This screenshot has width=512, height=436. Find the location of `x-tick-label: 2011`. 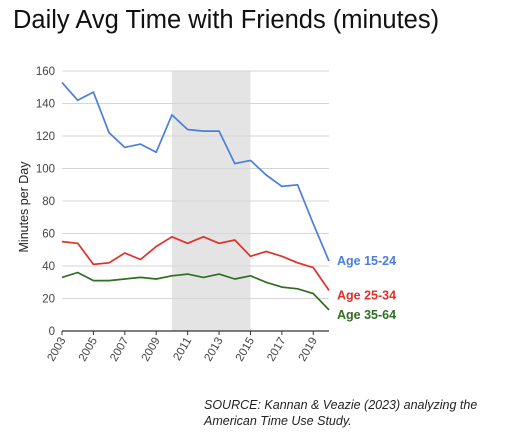

x-tick-label: 2011 is located at coordinates (182, 349).